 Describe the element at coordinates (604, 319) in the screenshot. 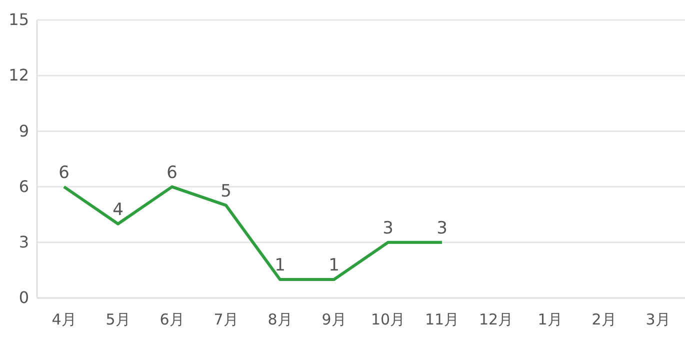

I see `x-tick-label: 2月` at that location.